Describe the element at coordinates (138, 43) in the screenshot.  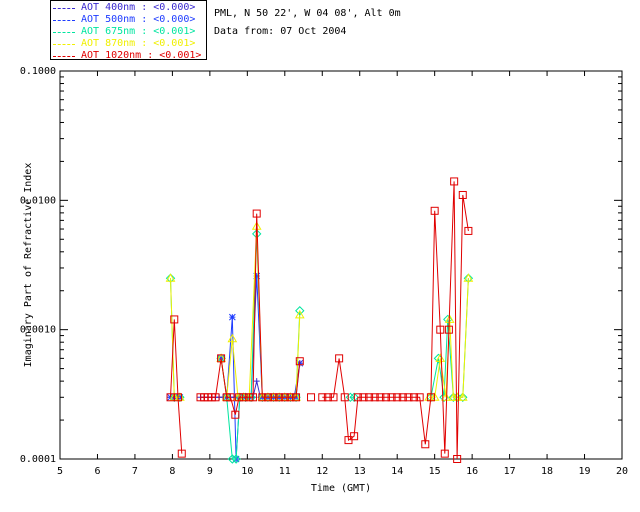
I see `legend-label: AOT 870nm : <0.001>` at that location.